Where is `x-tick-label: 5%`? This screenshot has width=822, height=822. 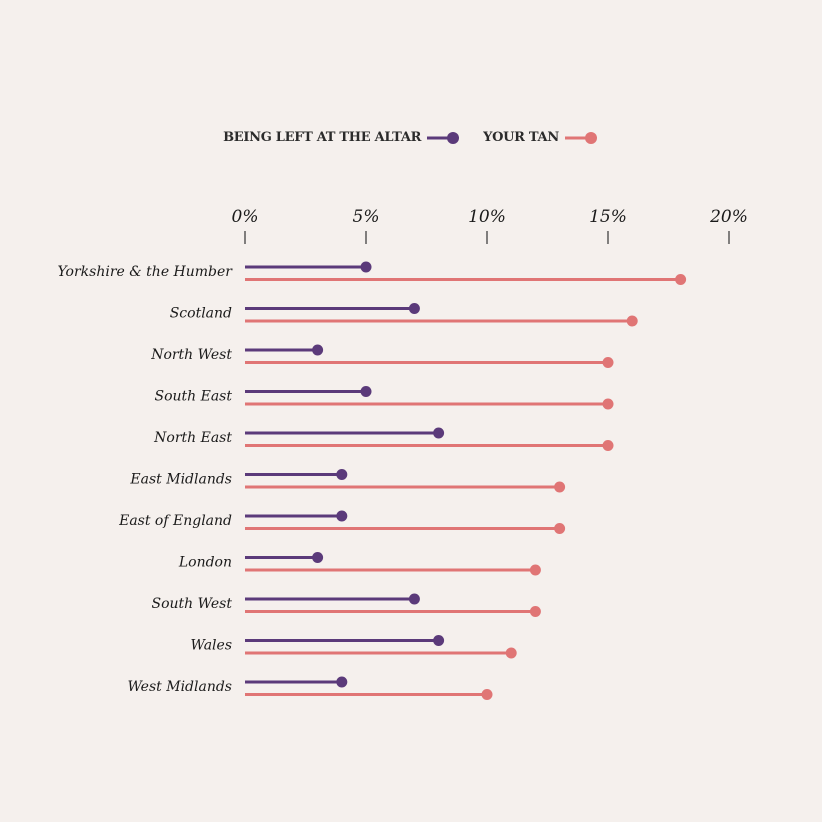
x-tick-label: 5% is located at coordinates (366, 217).